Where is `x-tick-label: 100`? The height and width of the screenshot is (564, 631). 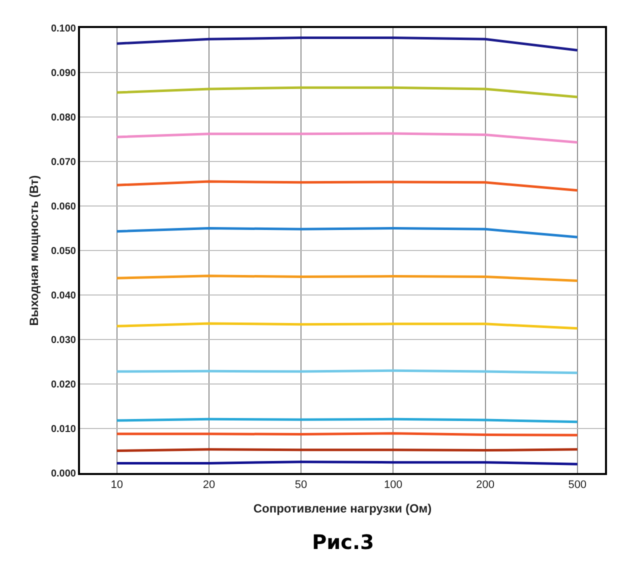
x-tick-label: 100 is located at coordinates (393, 485).